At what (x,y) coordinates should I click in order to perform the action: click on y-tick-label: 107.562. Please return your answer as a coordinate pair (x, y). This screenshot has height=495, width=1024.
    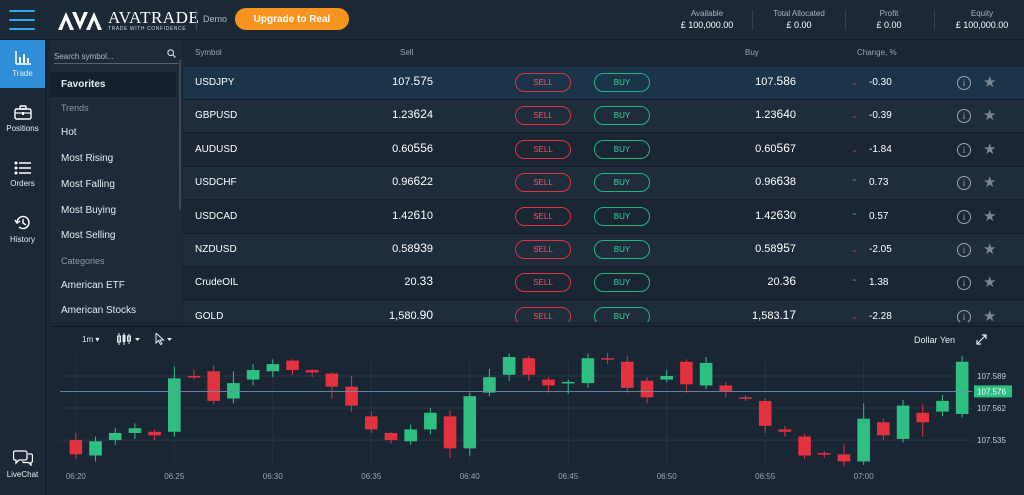
    Looking at the image, I should click on (991, 408).